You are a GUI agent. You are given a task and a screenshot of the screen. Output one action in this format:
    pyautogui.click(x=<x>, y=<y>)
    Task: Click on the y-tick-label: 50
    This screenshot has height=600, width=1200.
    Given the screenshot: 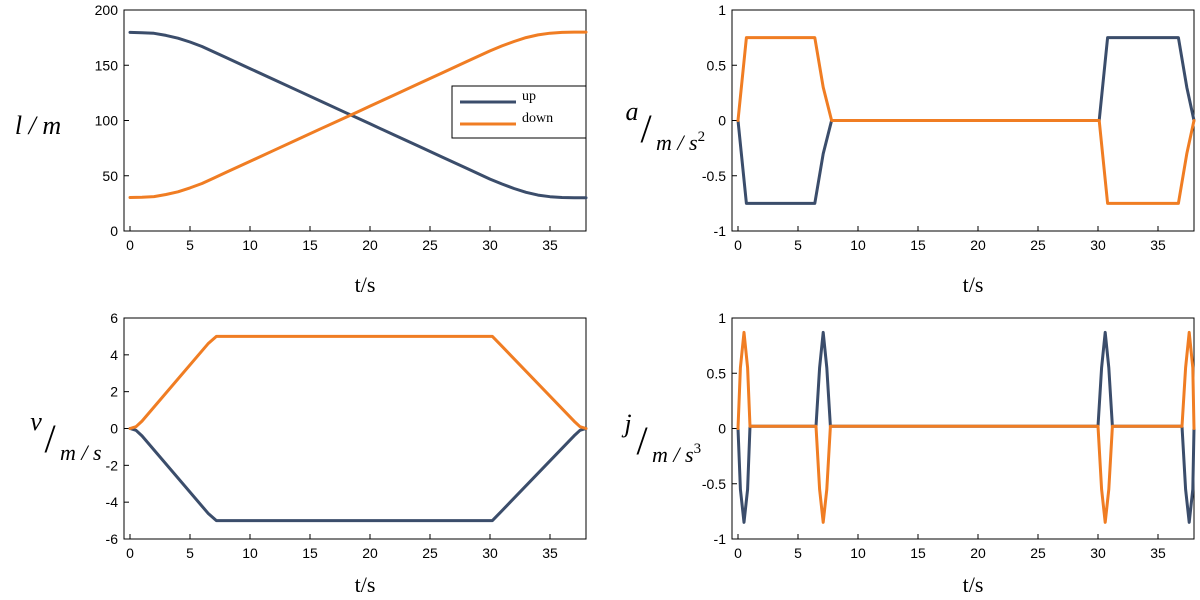 What is the action you would take?
    pyautogui.click(x=110, y=176)
    